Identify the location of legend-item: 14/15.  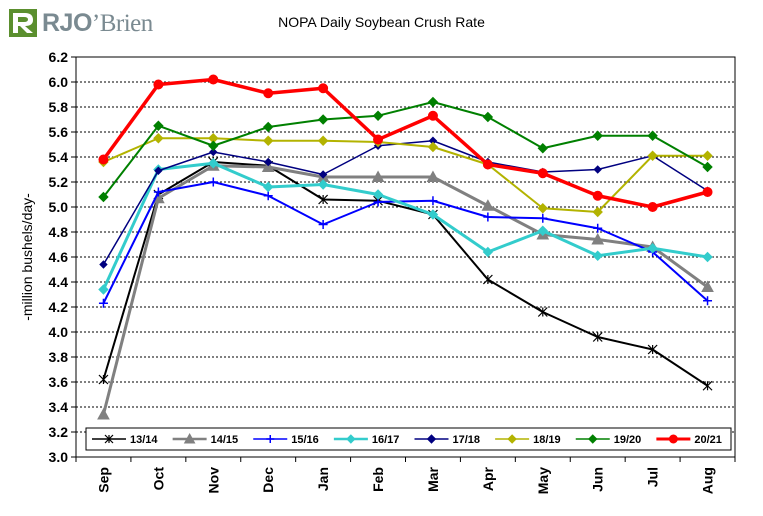
(205, 439).